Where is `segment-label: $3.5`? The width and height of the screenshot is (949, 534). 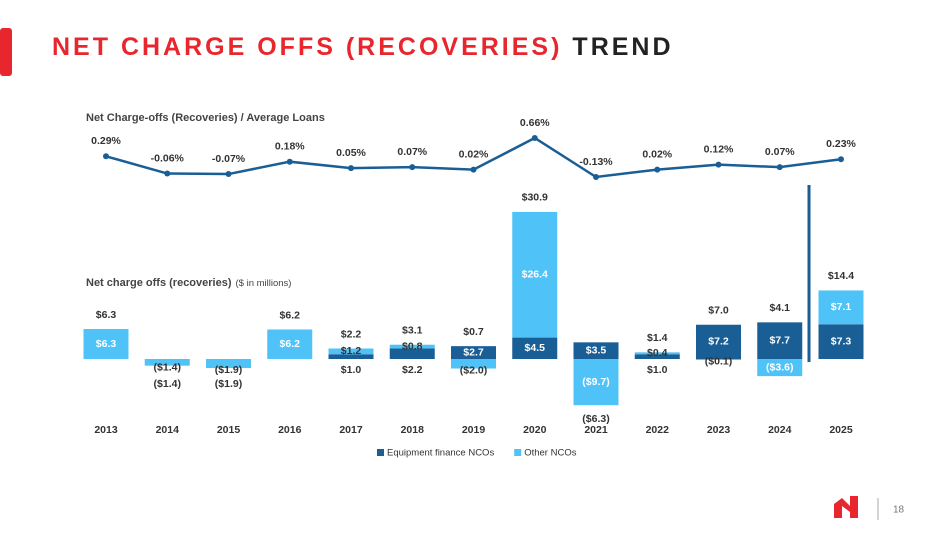
segment-label: $3.5 is located at coordinates (596, 350).